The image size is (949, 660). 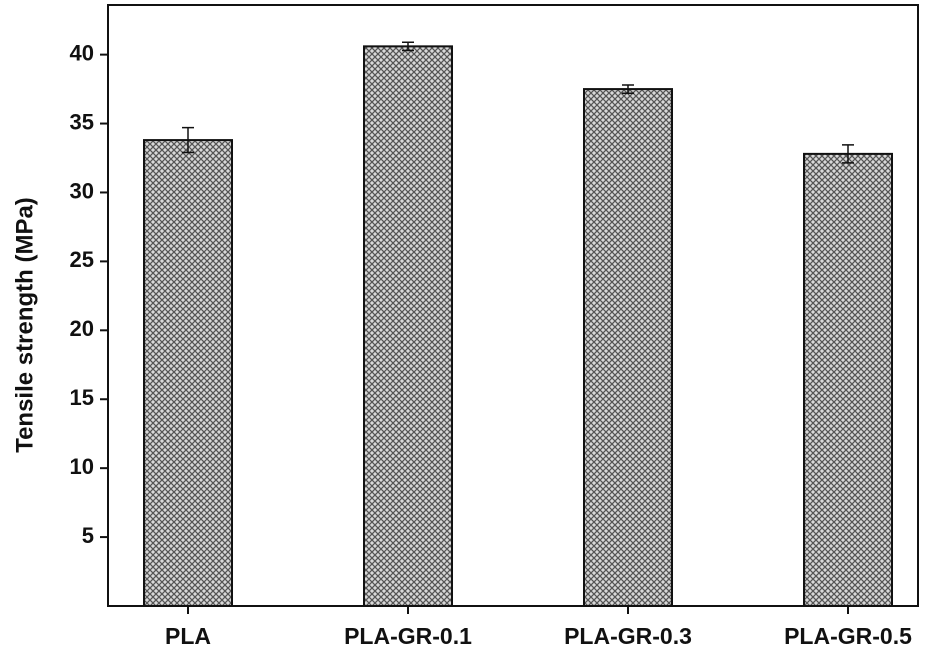 What do you see at coordinates (628, 636) in the screenshot?
I see `x-tick-label: PLA-GR-0.3` at bounding box center [628, 636].